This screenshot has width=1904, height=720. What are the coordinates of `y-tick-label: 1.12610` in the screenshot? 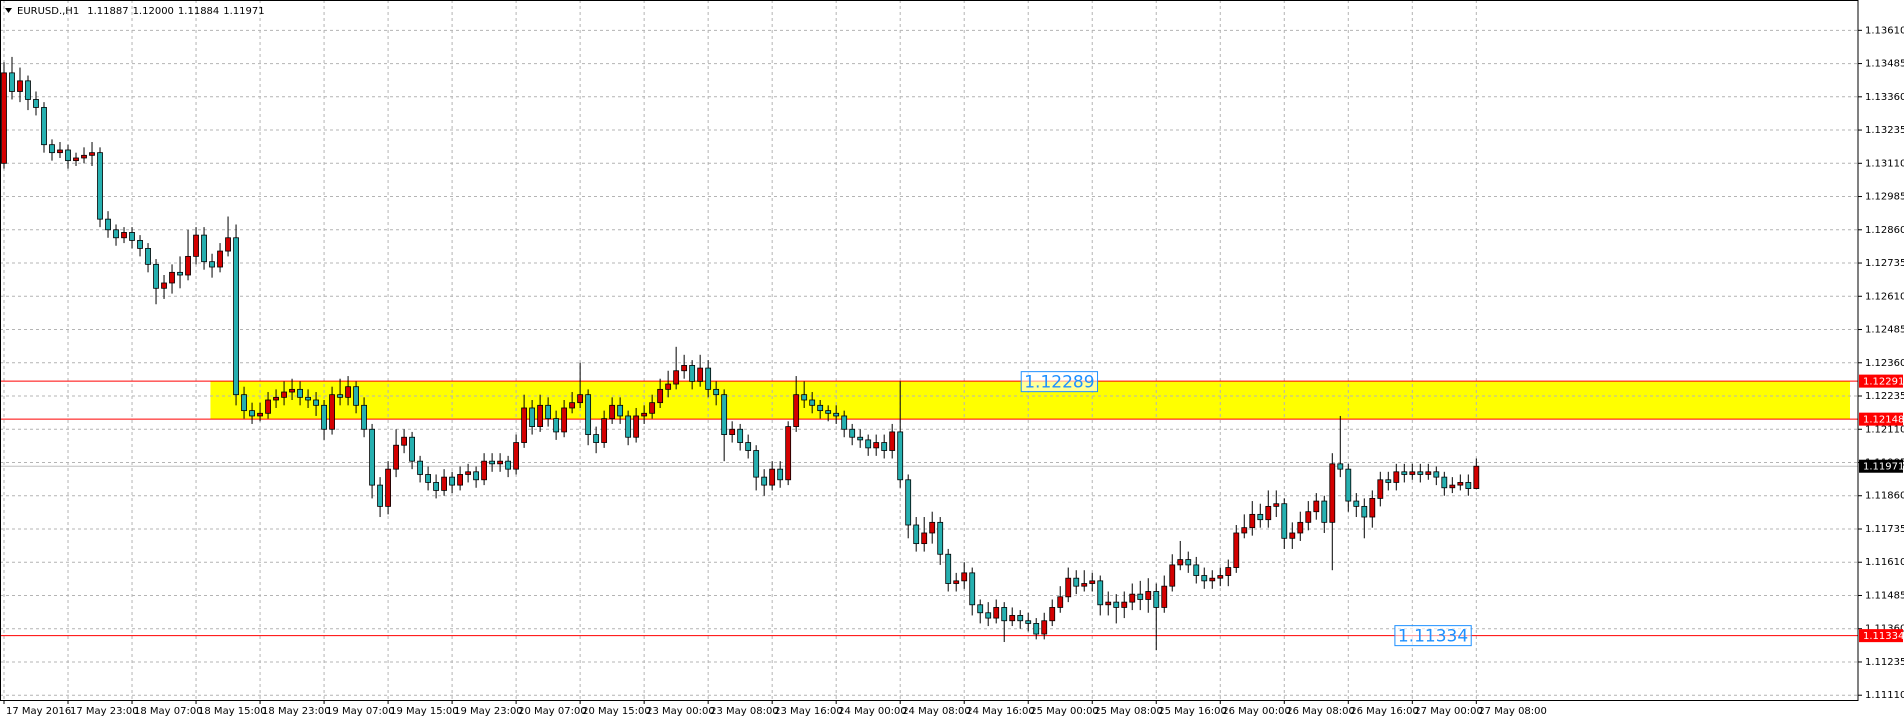 It's located at (1884, 296).